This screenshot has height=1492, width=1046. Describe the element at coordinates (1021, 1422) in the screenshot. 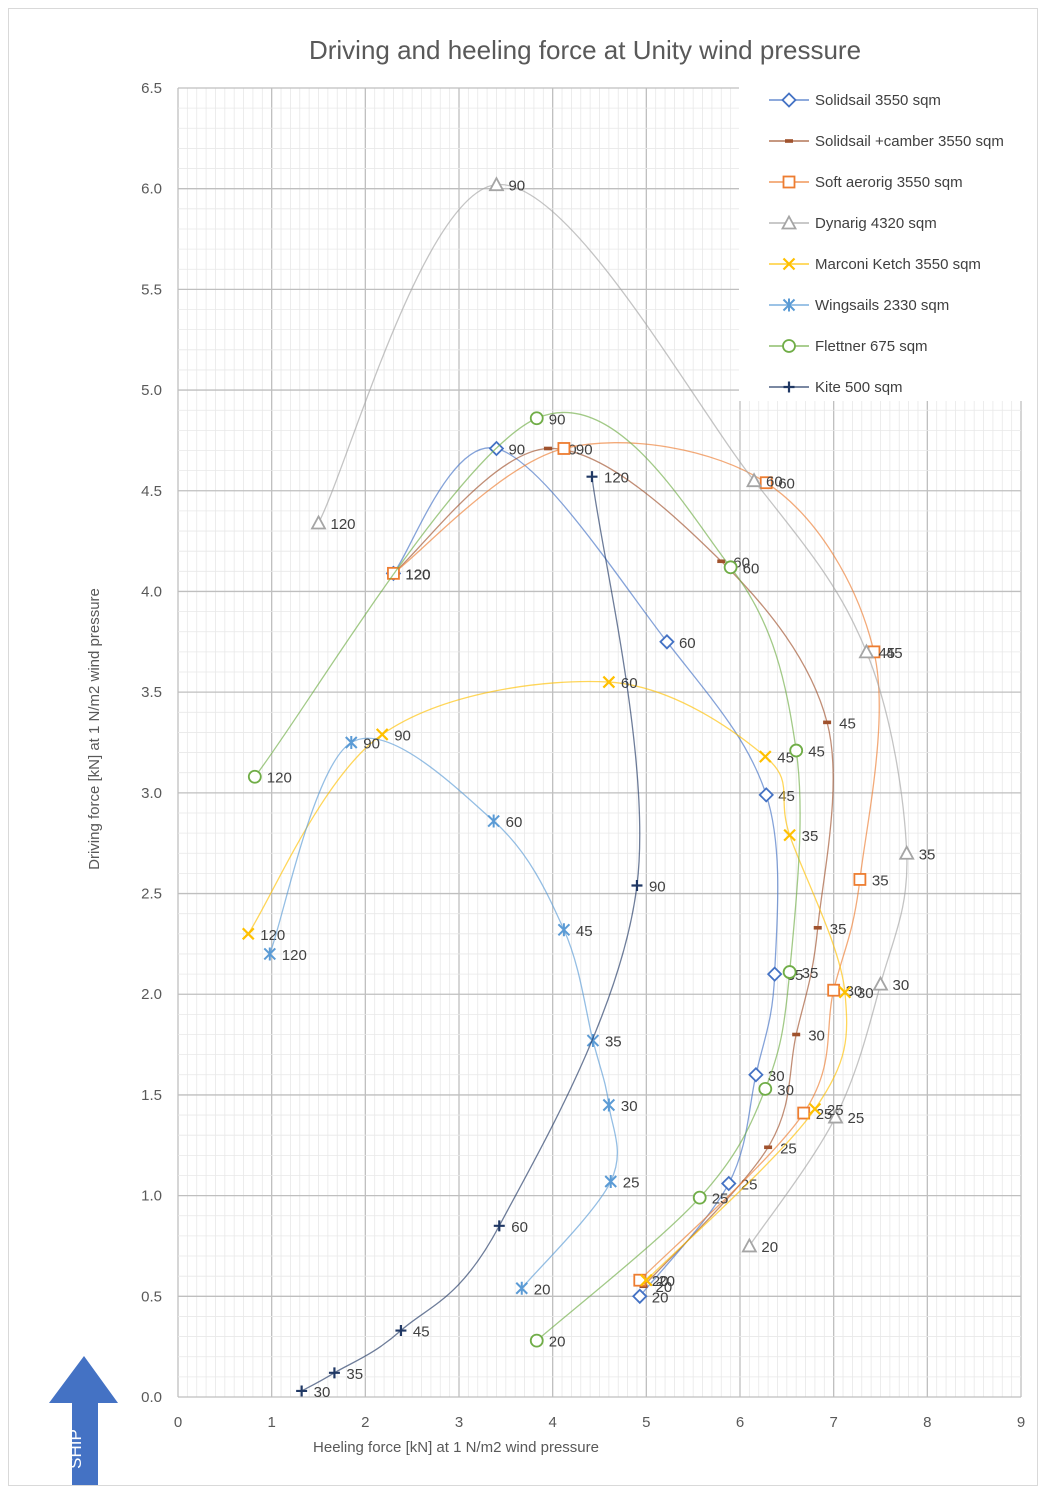

I see `x-tick-label: 9` at that location.